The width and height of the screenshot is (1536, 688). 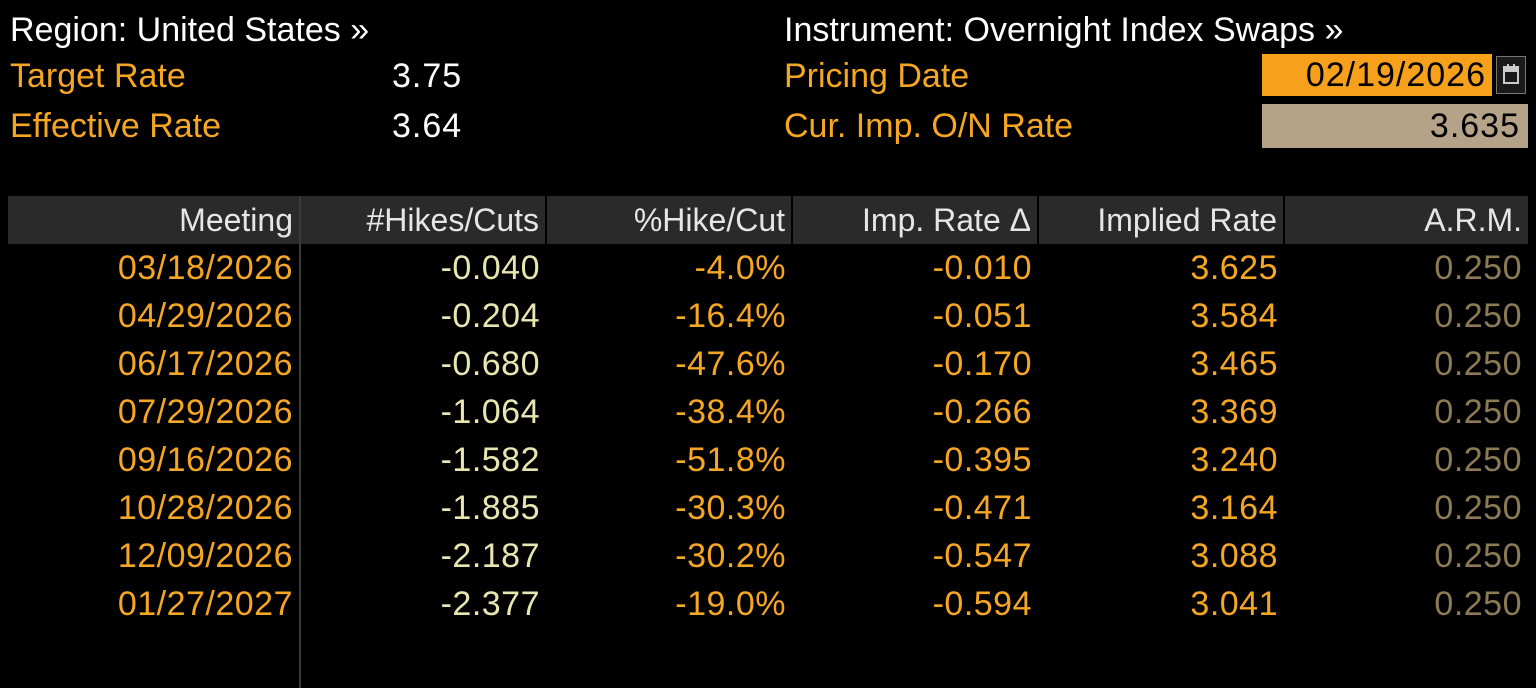 I want to click on pct-hike-cut-cell: -19.0%, so click(x=730, y=603).